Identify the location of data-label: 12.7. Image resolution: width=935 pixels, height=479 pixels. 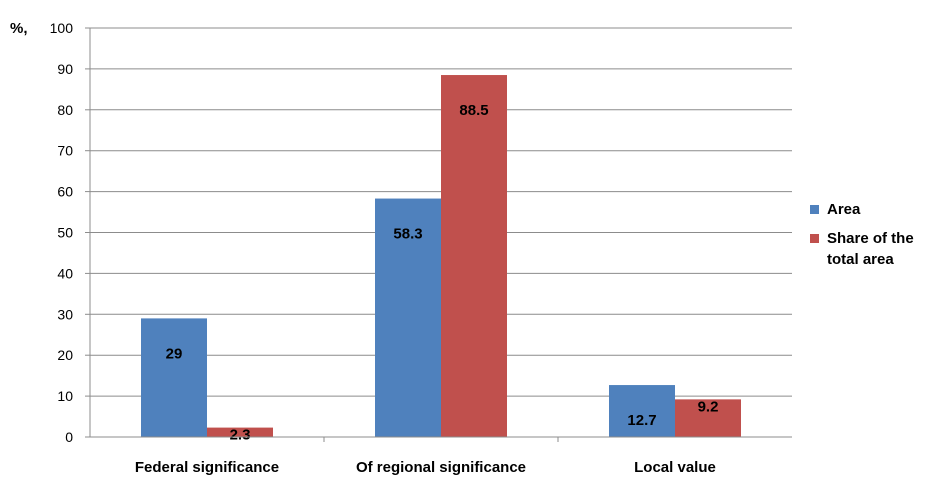
(641, 420).